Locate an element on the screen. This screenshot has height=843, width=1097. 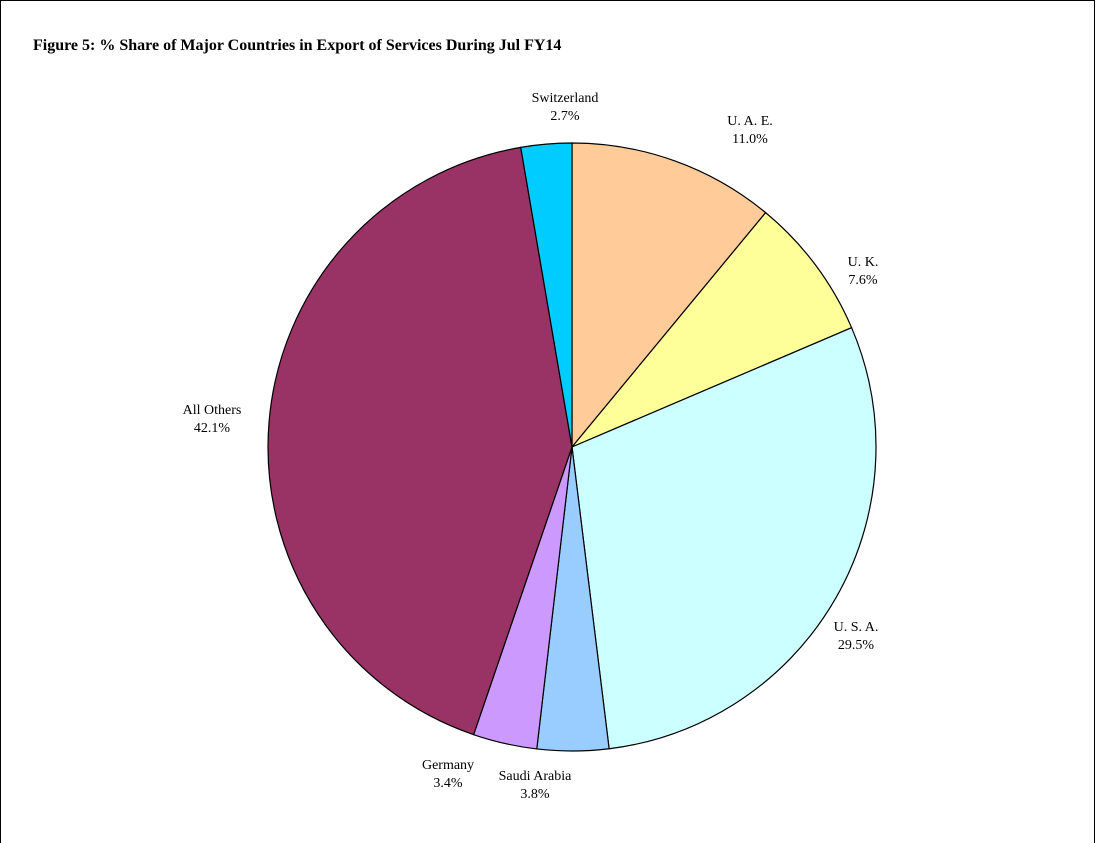
slice-value-label: 42.1% is located at coordinates (212, 428).